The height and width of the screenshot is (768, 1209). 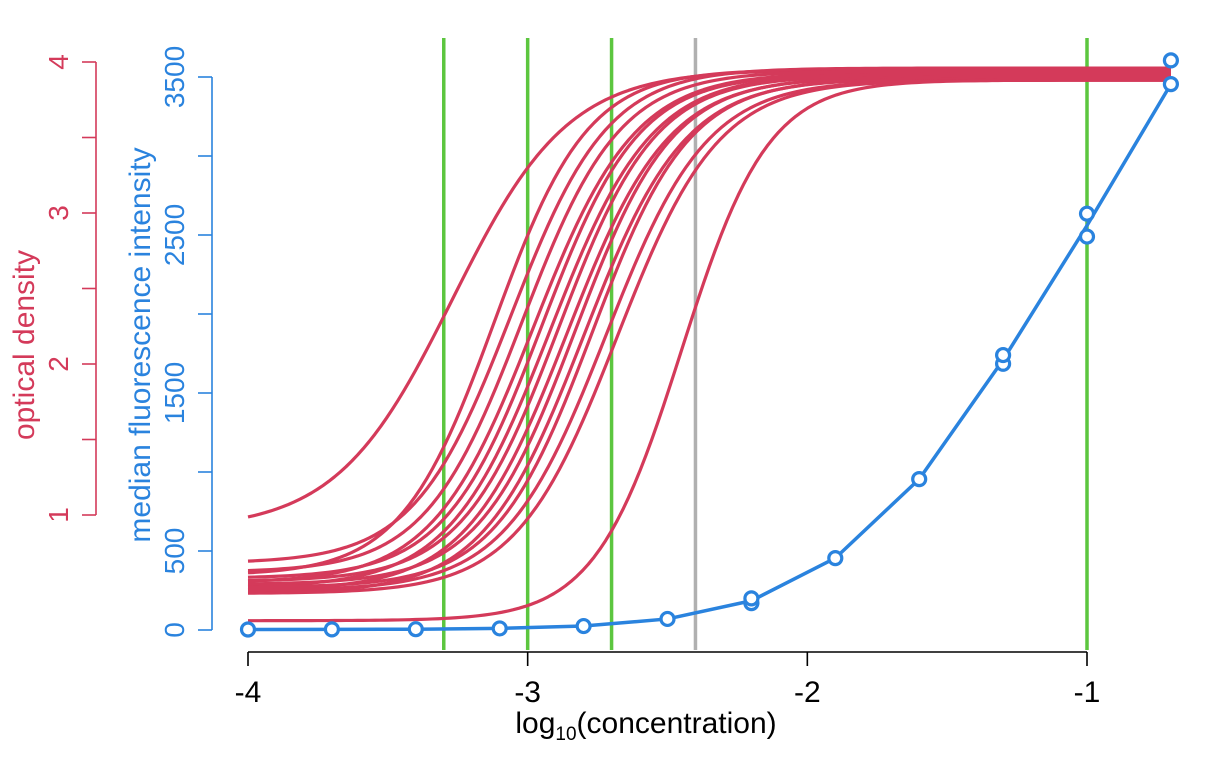 What do you see at coordinates (140, 344) in the screenshot?
I see `mfi-axis-title: median fluorescence intensity` at bounding box center [140, 344].